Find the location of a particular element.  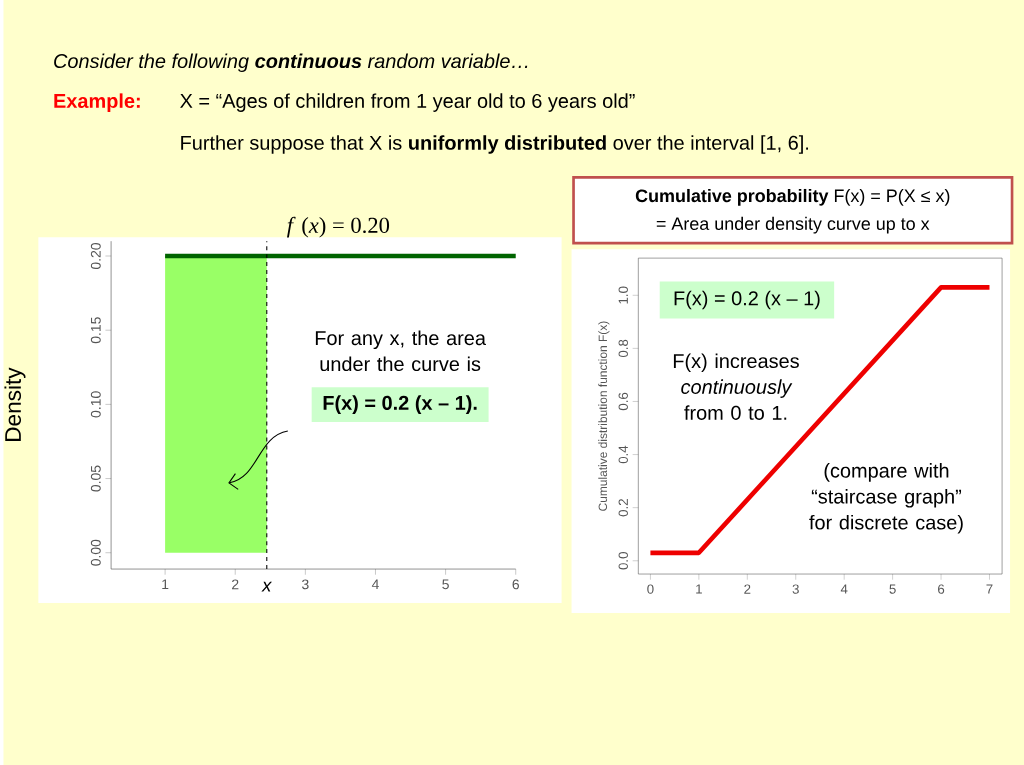

text: X = “Ages of children from 1 year old to 6 years old” is located at coordinates (407, 102).